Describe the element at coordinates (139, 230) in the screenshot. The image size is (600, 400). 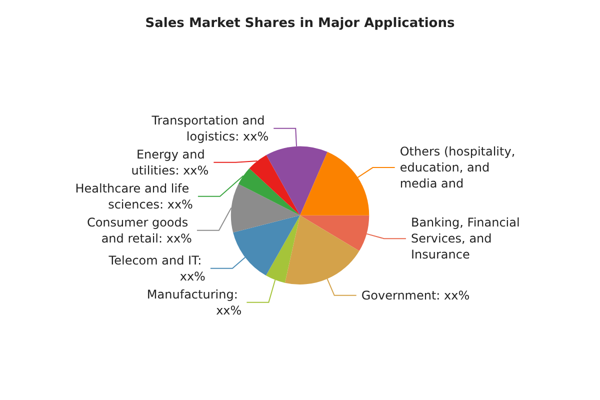
I see `slice-label: Consumer goods and retail: xx%` at that location.